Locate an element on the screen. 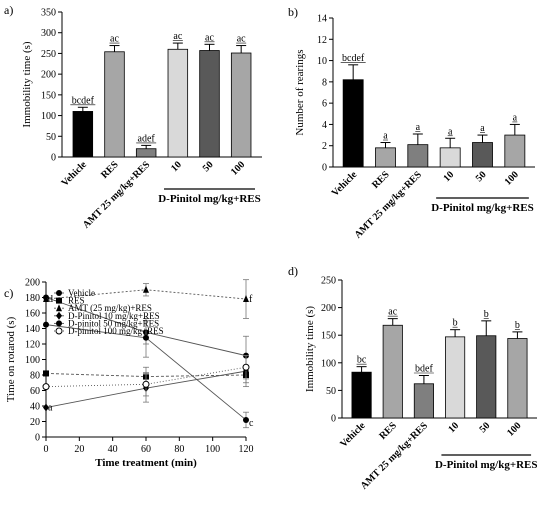 The image size is (550, 514). panel-d-y-tick-label: 200 is located at coordinates (328, 308).